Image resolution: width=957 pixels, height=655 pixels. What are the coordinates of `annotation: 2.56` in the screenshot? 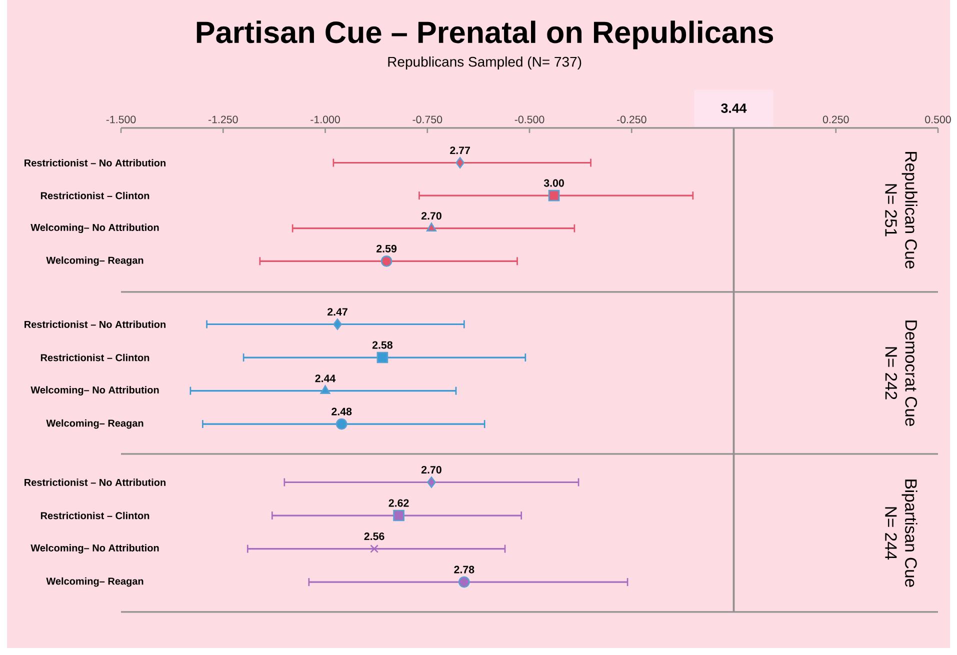 It's located at (374, 536).